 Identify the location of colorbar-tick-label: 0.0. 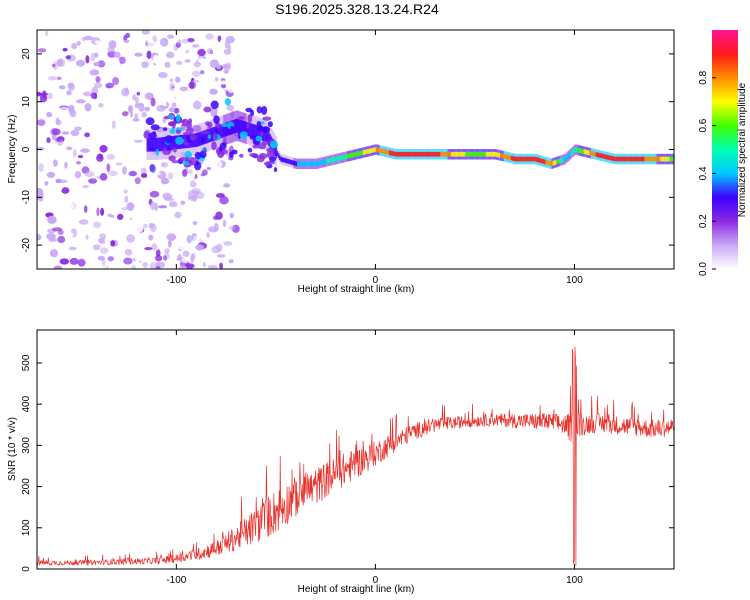
(703, 269).